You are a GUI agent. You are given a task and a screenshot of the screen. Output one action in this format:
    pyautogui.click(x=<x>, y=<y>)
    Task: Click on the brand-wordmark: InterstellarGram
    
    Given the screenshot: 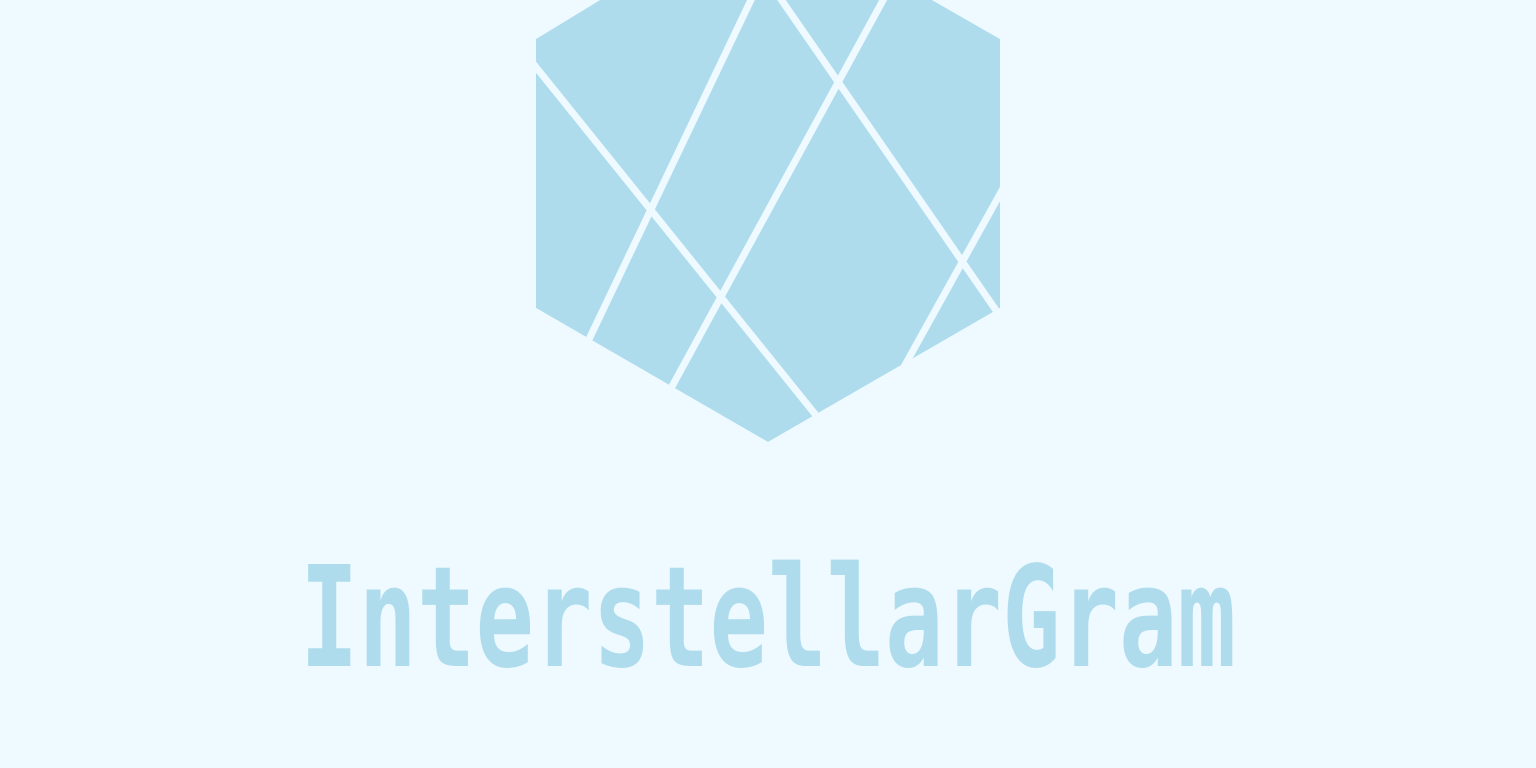 What is the action you would take?
    pyautogui.click(x=768, y=620)
    